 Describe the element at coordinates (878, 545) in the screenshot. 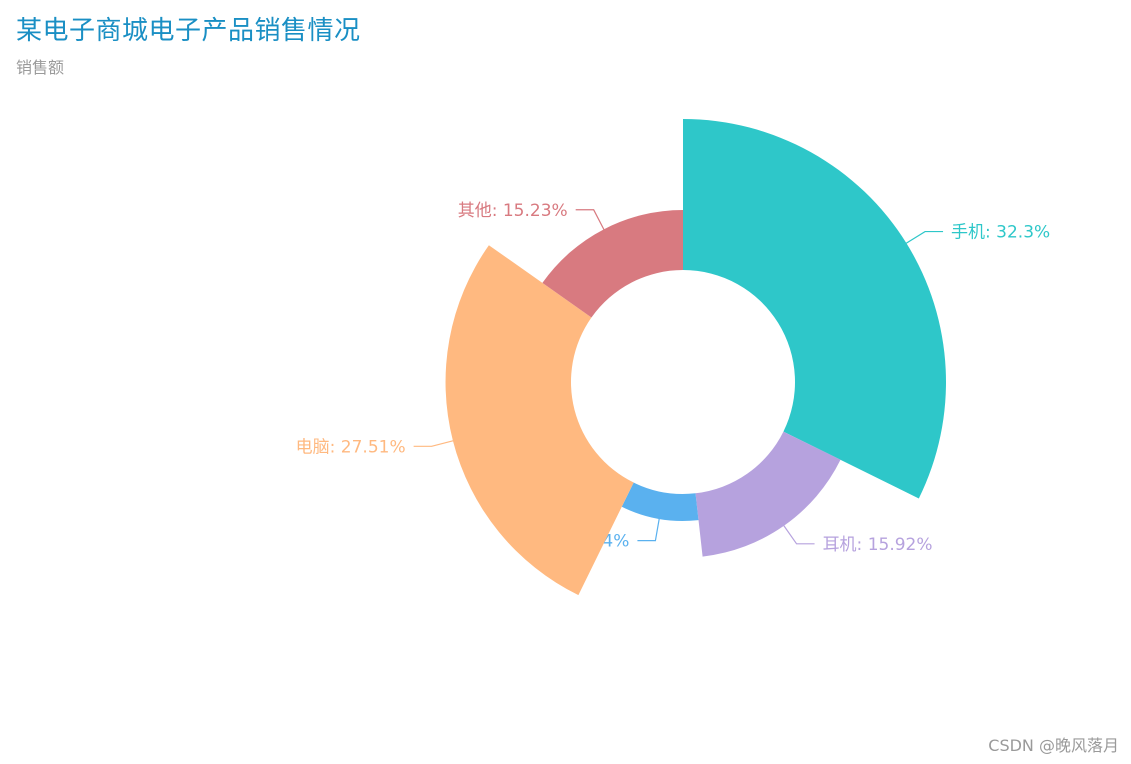

I see `slice-label-耳机: 耳机: 15.92%` at that location.